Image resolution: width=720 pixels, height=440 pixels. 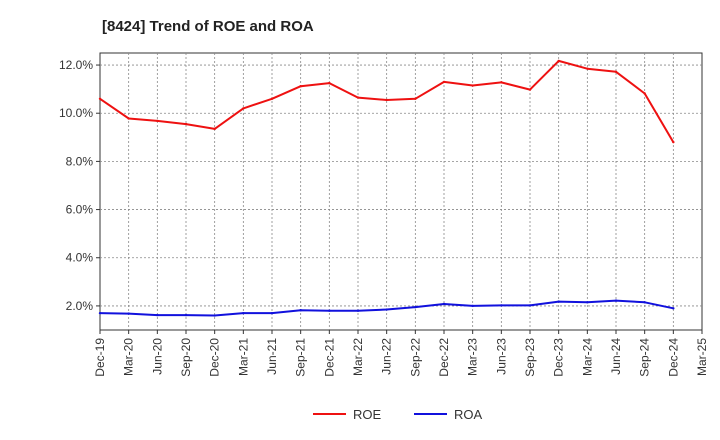 I want to click on chart-title: [8424] Trend of ROE and ROA, so click(x=208, y=26).